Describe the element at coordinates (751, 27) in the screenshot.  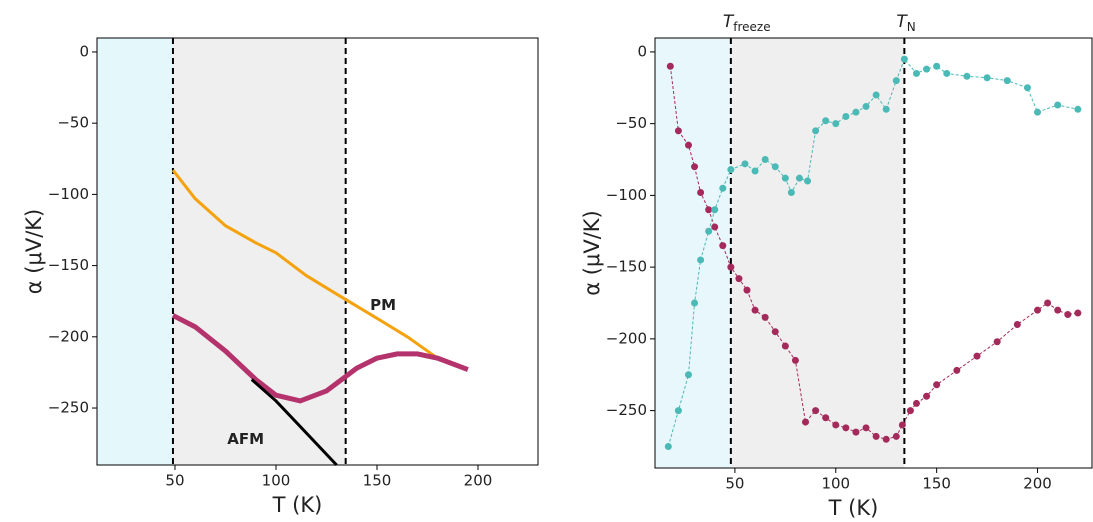
I see `label-sub: freeze` at that location.